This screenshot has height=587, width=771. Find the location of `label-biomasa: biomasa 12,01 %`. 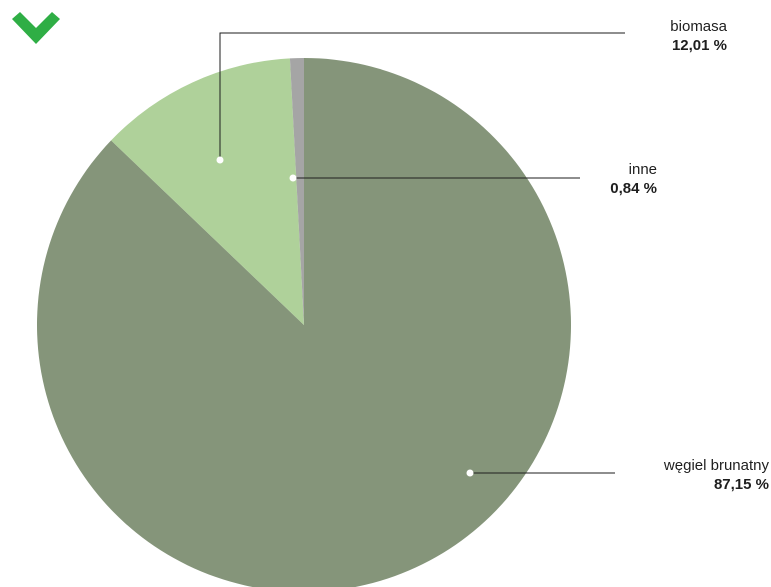

label-biomasa: biomasa 12,01 % is located at coordinates (698, 36).